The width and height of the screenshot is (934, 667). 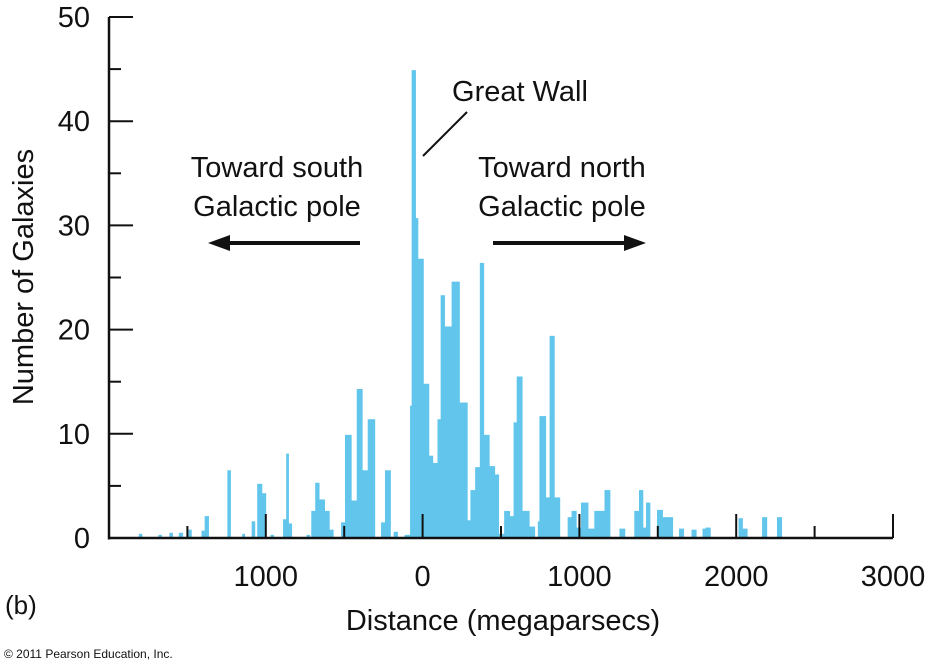 I want to click on y-tick-label: 40, so click(x=74, y=122).